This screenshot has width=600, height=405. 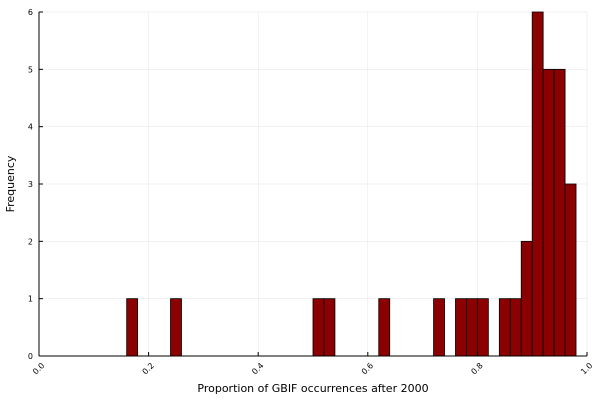 I want to click on y-tick-label: 4, so click(x=30, y=127).